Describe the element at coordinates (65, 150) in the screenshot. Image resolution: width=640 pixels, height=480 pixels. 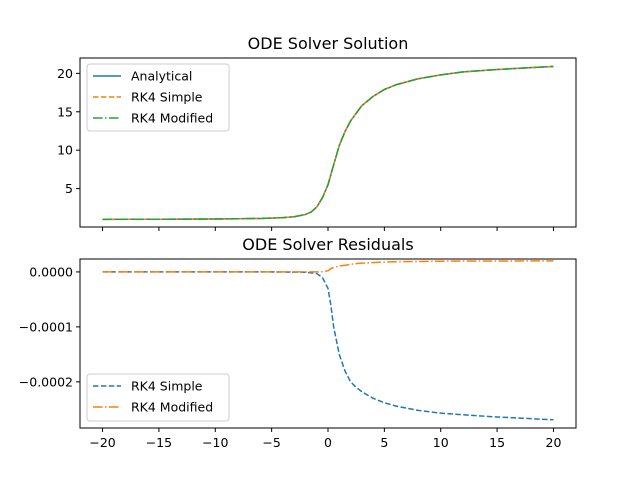
I see `y-tick-label: 10` at that location.